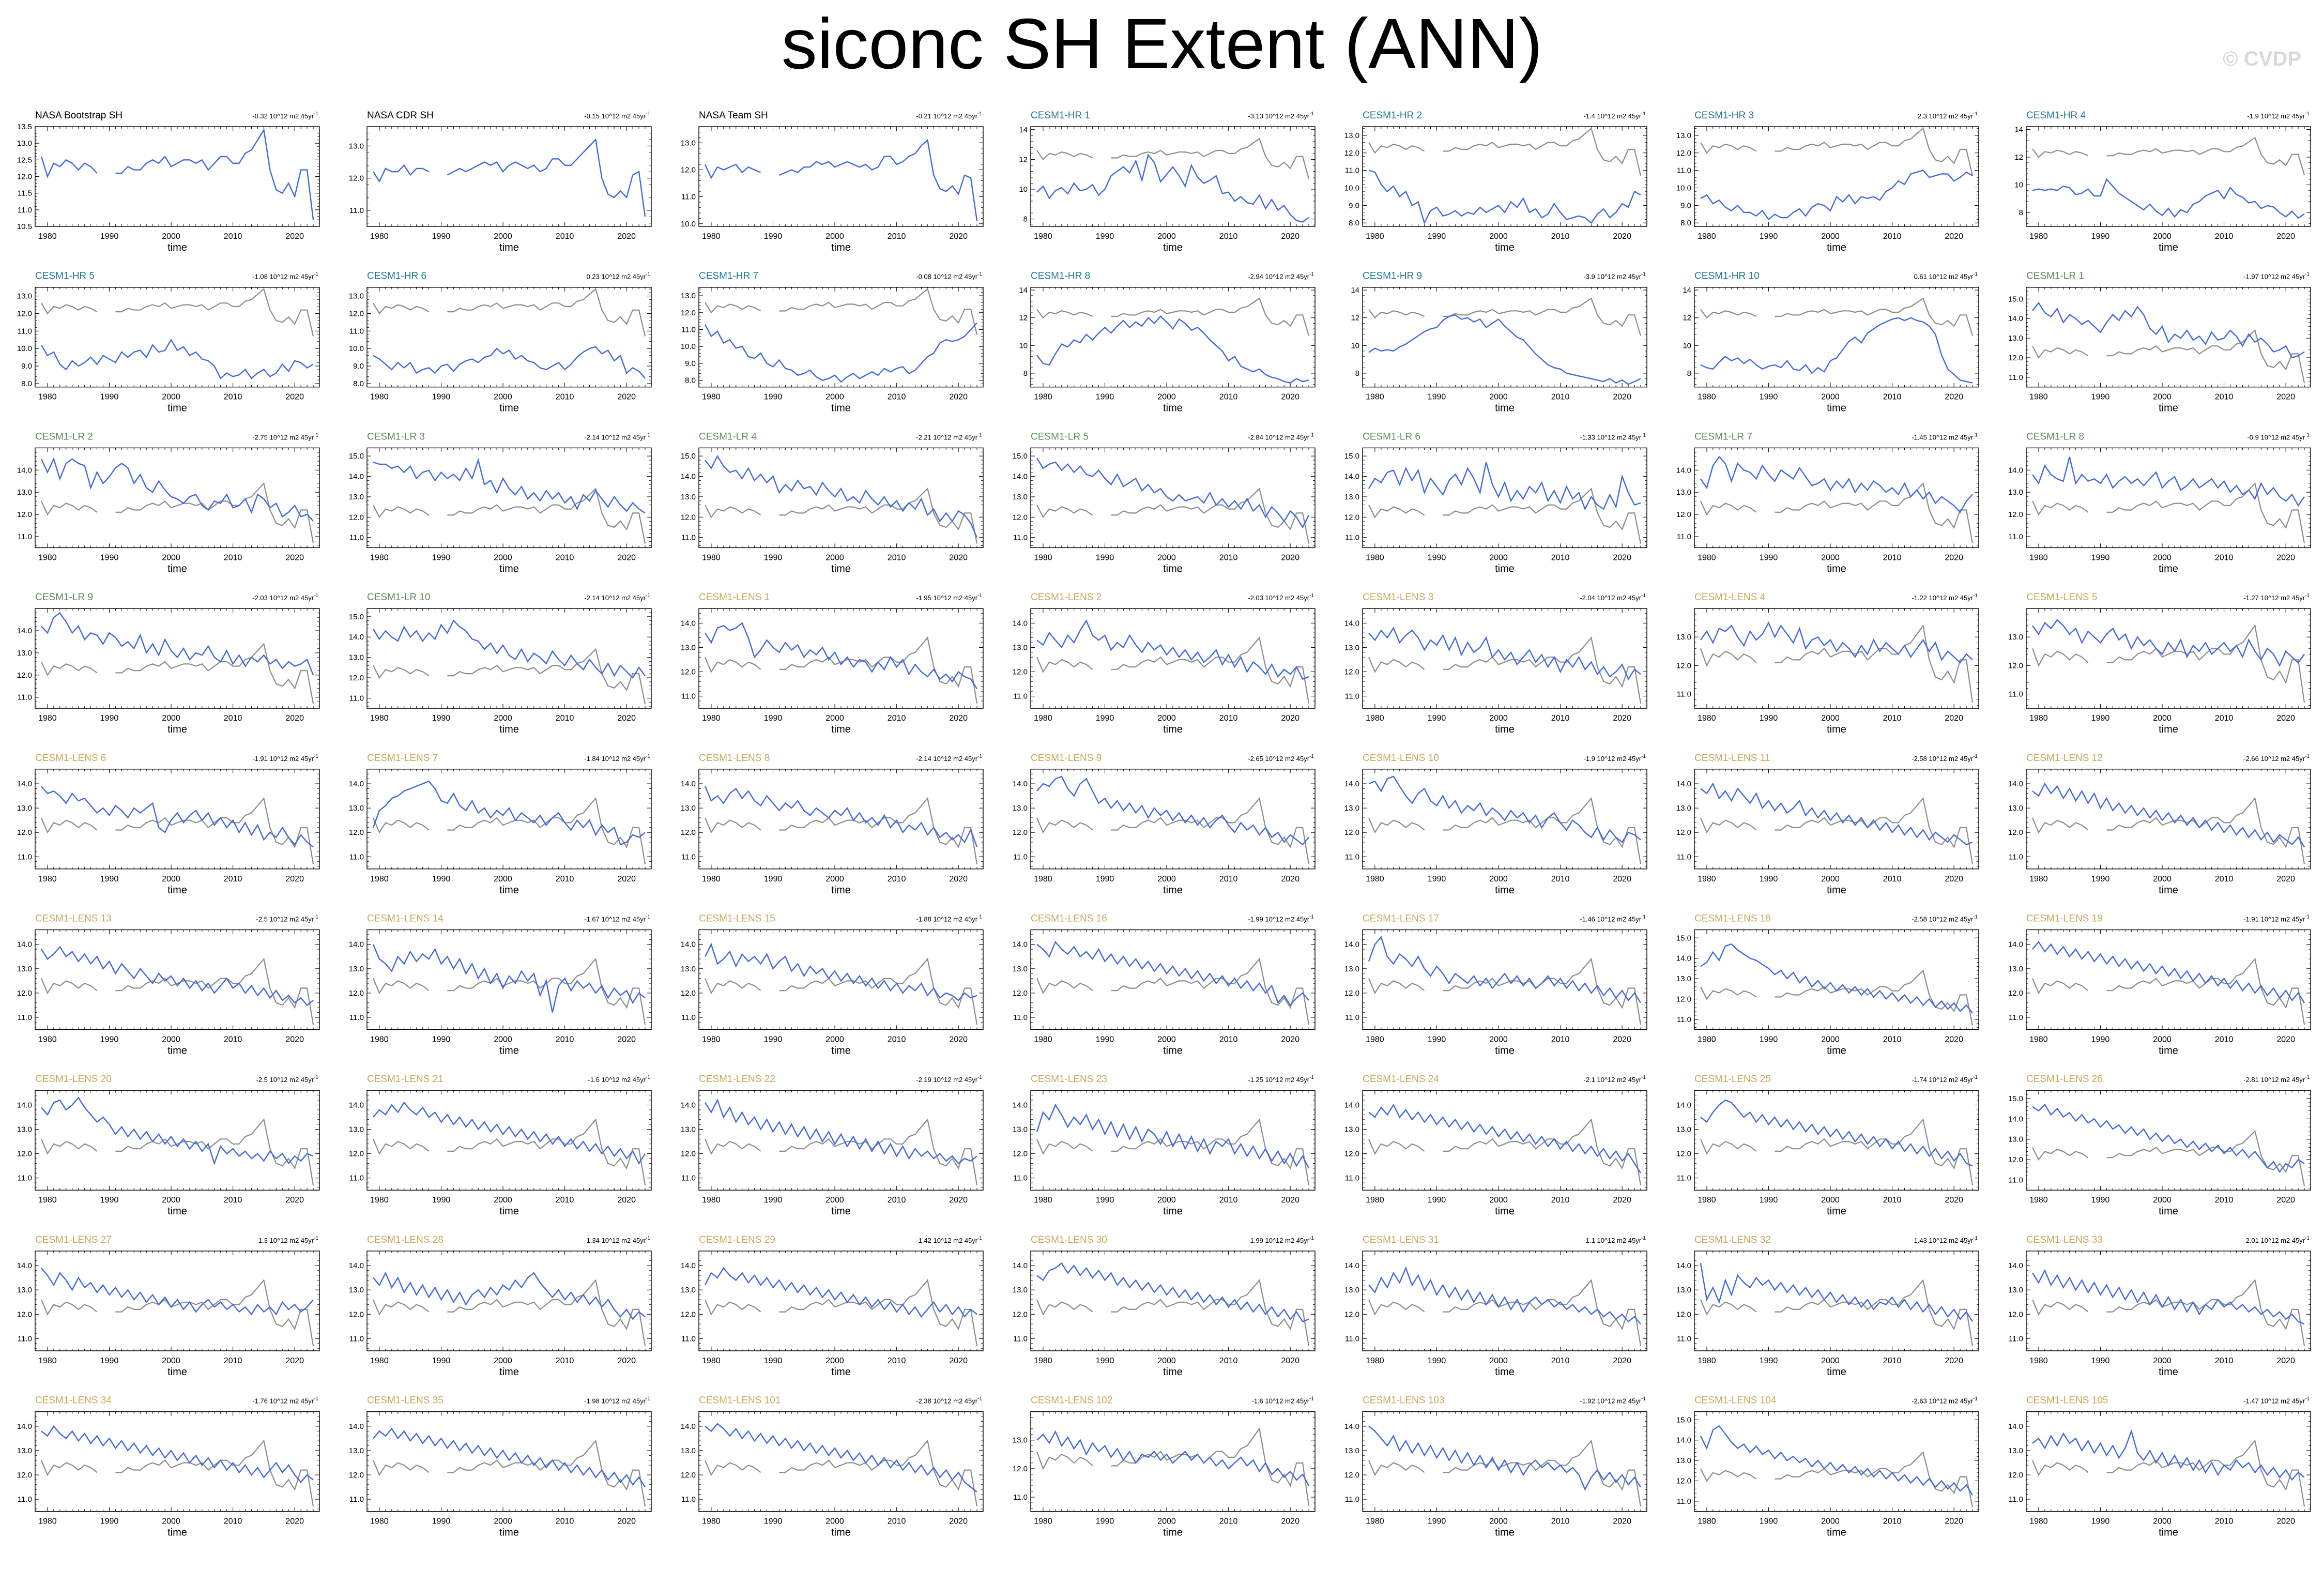  Describe the element at coordinates (2262, 59) in the screenshot. I see `cvdp-watermark: © CVDP` at that location.